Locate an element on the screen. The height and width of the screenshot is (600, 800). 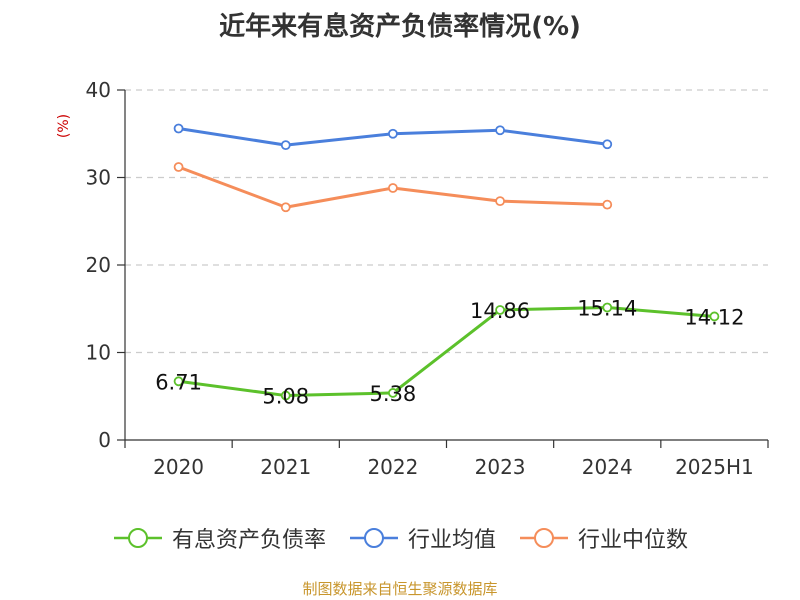
x-tick-label: 2025H1 is located at coordinates (714, 467).